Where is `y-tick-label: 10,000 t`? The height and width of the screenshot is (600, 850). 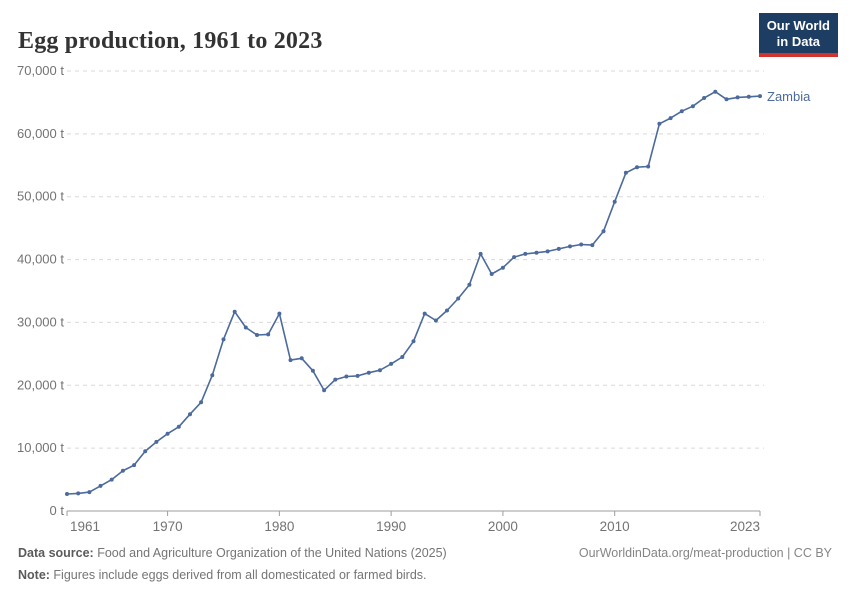 y-tick-label: 10,000 t is located at coordinates (40, 447).